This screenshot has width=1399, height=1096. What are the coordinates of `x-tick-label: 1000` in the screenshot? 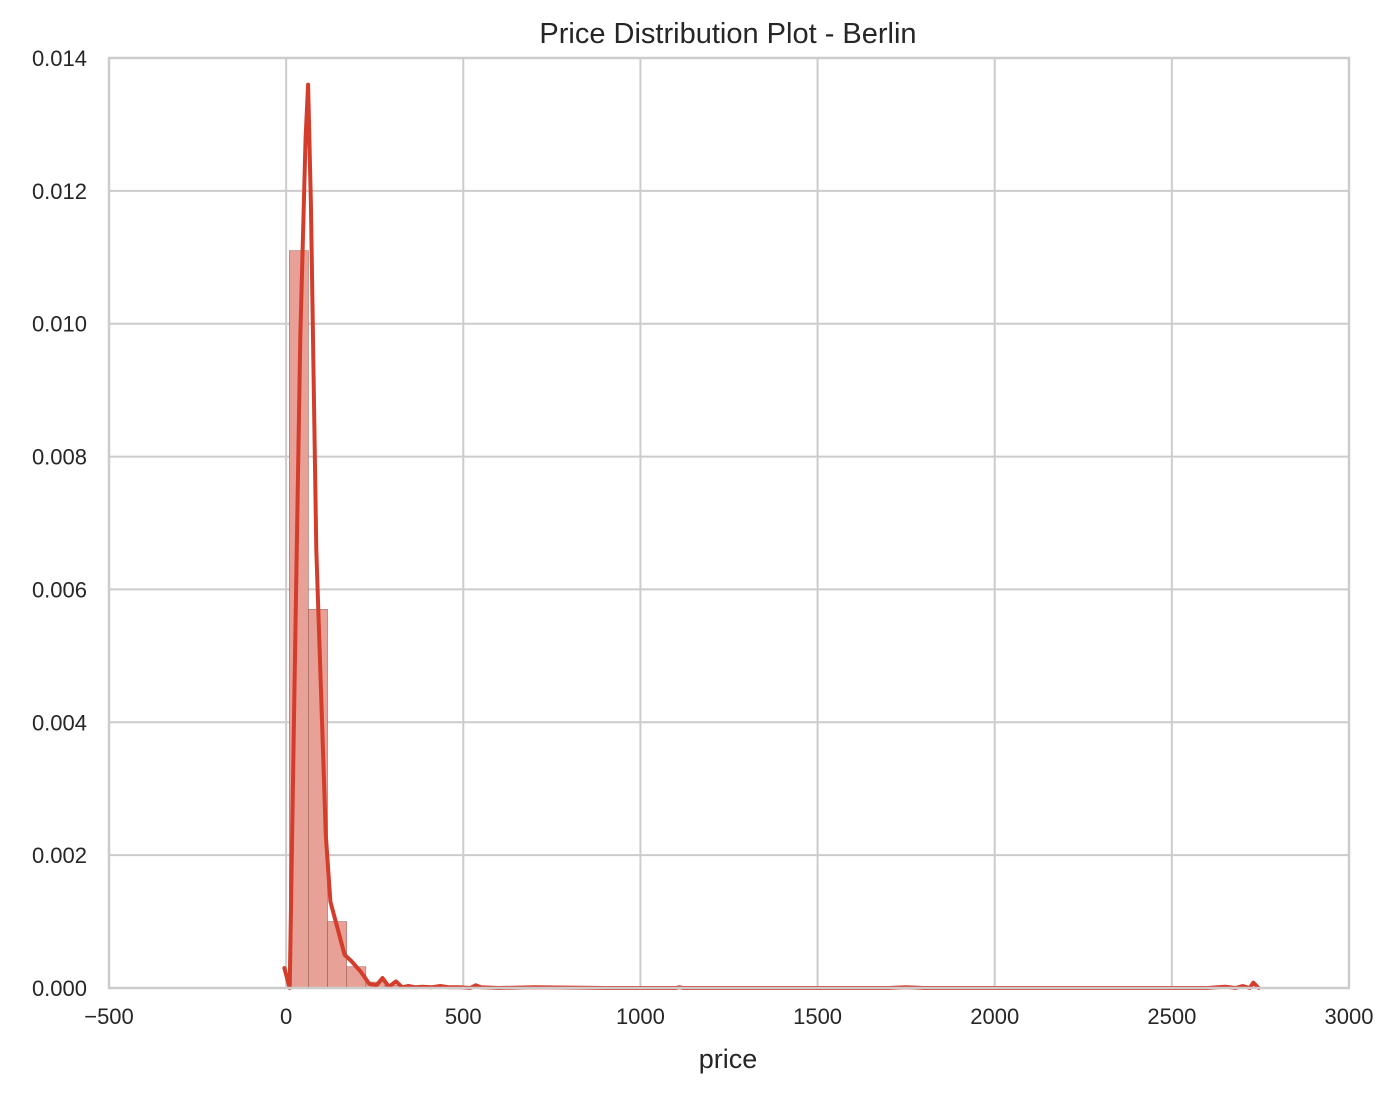 It's located at (640, 1016).